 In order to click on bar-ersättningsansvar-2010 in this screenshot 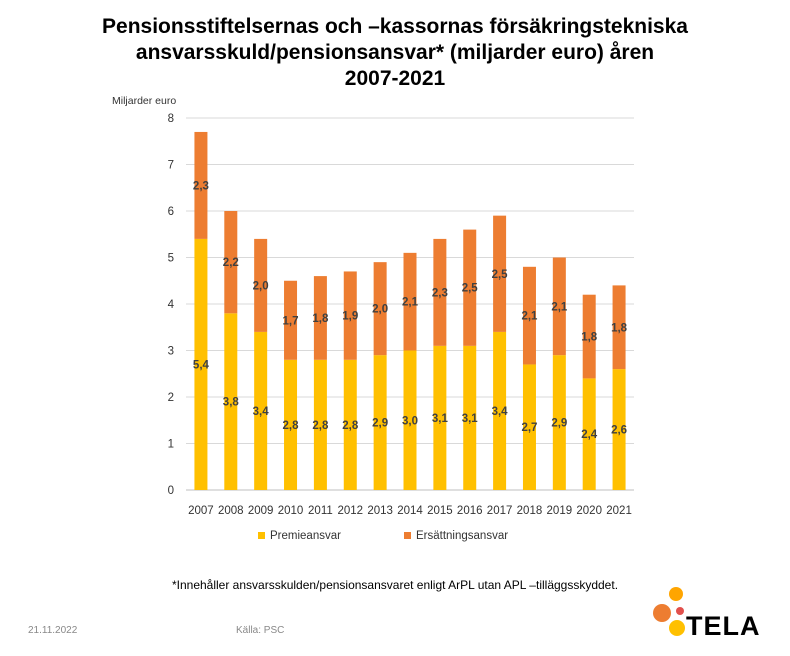, I will do `click(291, 320)`.